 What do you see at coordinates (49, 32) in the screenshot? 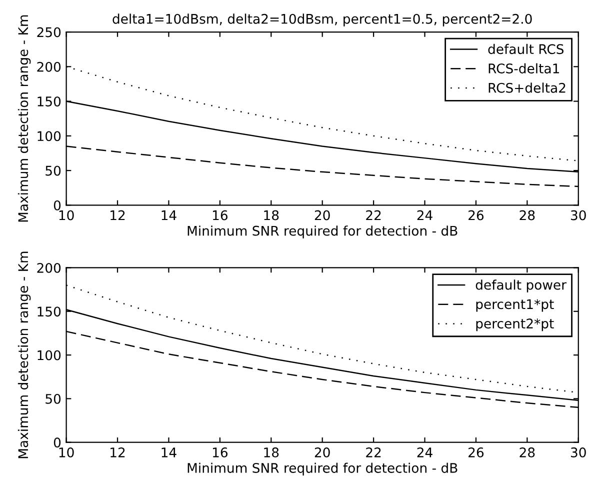
I see `y-tick-label: 250` at bounding box center [49, 32].